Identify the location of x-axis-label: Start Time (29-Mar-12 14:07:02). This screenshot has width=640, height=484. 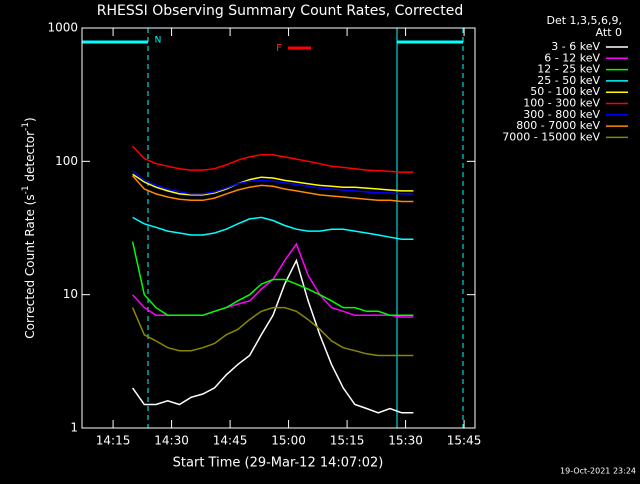
(278, 463).